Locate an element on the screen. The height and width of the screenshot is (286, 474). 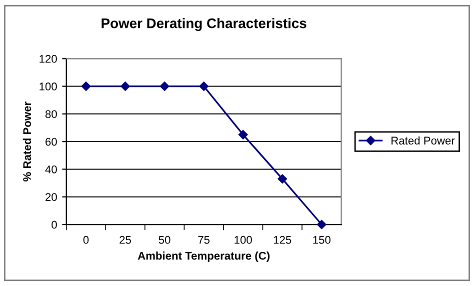
x-tick-label: 150 is located at coordinates (321, 240).